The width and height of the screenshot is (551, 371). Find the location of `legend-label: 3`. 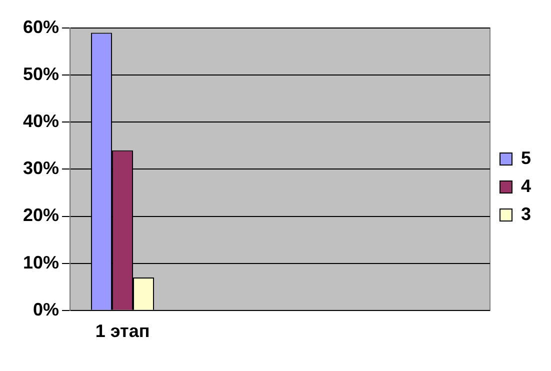

legend-label: 3 is located at coordinates (526, 214).